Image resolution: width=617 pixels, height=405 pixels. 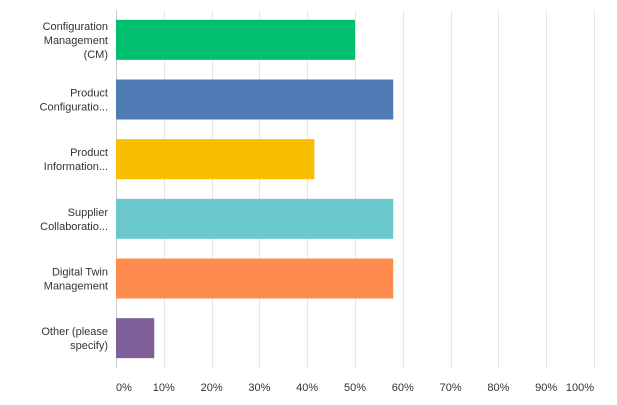 What do you see at coordinates (164, 388) in the screenshot?
I see `x-tick-label: 10%` at bounding box center [164, 388].